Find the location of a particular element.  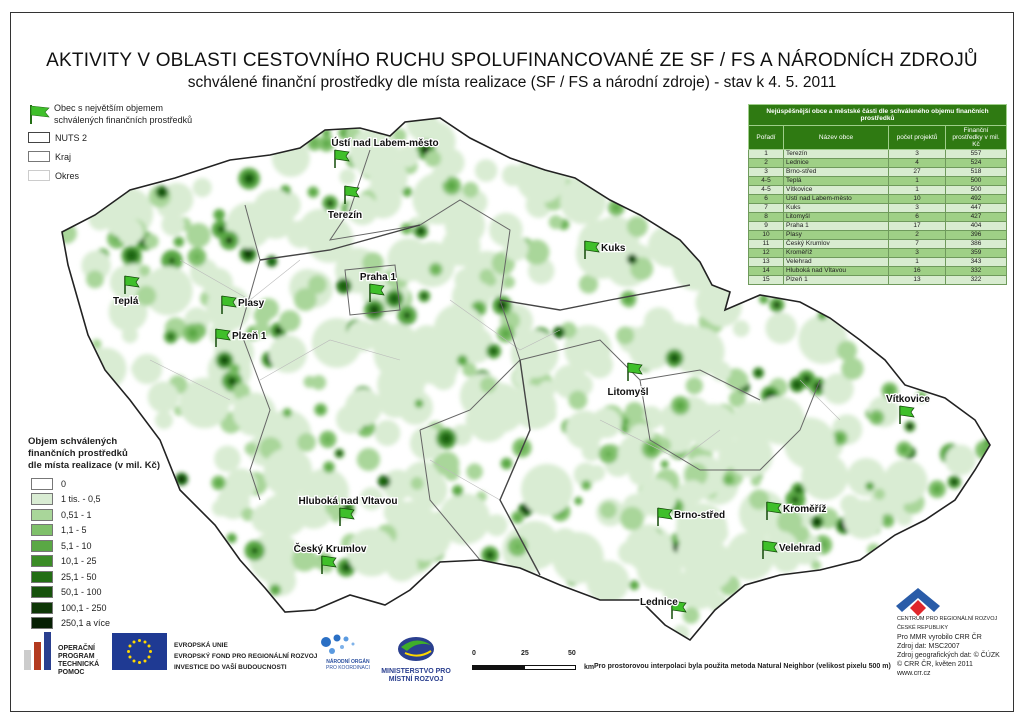

class-label: 100,1 - 250 is located at coordinates (84, 607).